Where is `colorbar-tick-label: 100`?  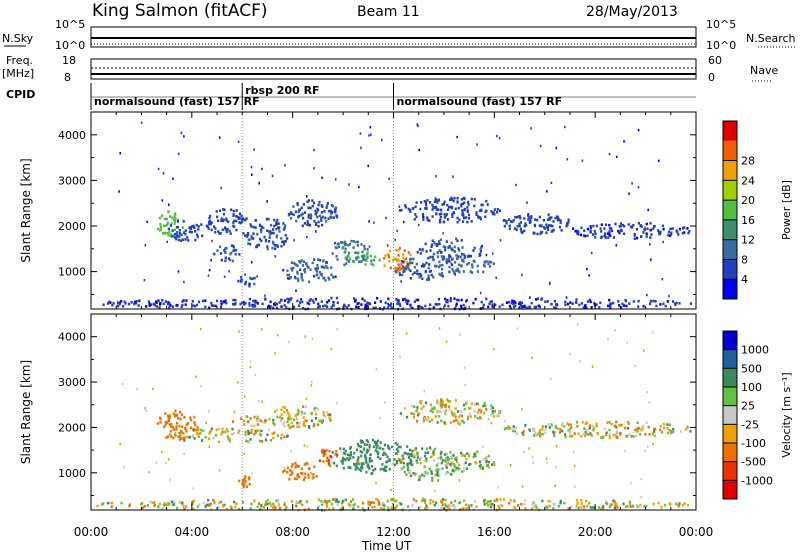 colorbar-tick-label: 100 is located at coordinates (751, 387).